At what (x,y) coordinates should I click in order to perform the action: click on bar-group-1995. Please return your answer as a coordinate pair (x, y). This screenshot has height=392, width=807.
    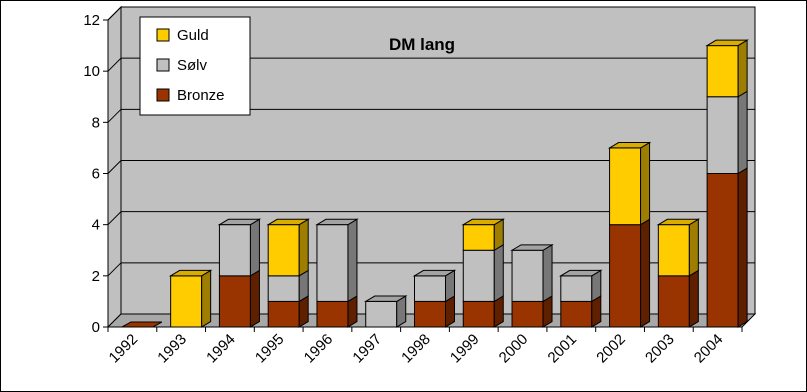
    Looking at the image, I should click on (288, 273).